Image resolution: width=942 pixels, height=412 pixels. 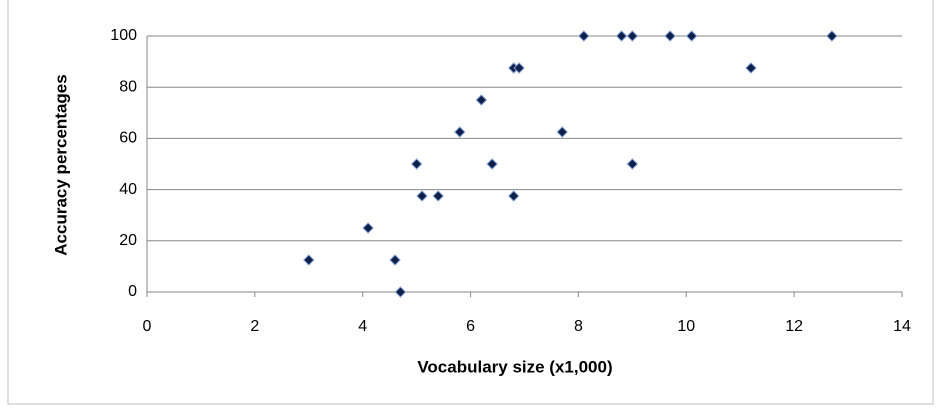 What do you see at coordinates (362, 326) in the screenshot?
I see `x-tick-label: 4` at bounding box center [362, 326].